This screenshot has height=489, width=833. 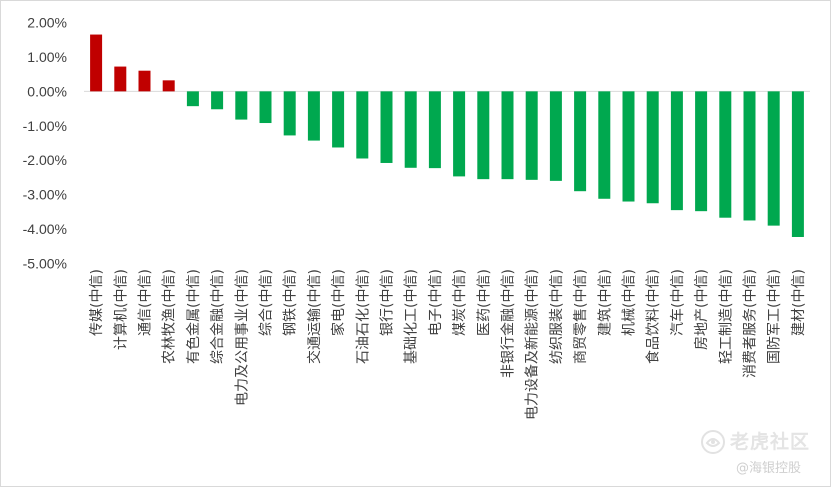 I want to click on x-tick-label: 食品饮料(中信), so click(x=653, y=316).